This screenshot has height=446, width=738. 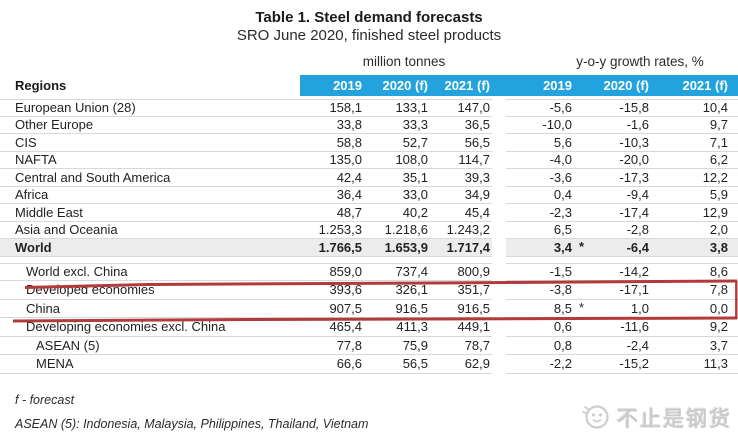 I want to click on column-header-growth-2021f: 2021 (f), so click(x=705, y=85).